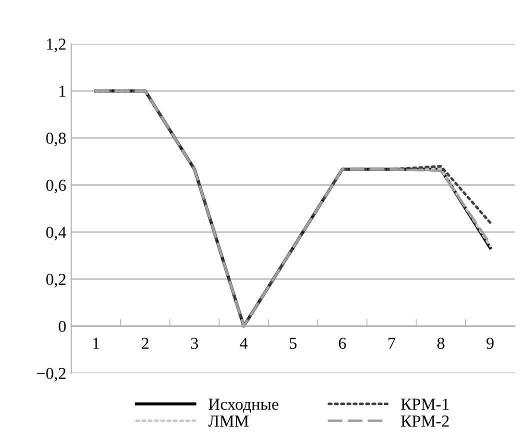  Describe the element at coordinates (145, 343) in the screenshot. I see `x-tick-label: 2` at that location.